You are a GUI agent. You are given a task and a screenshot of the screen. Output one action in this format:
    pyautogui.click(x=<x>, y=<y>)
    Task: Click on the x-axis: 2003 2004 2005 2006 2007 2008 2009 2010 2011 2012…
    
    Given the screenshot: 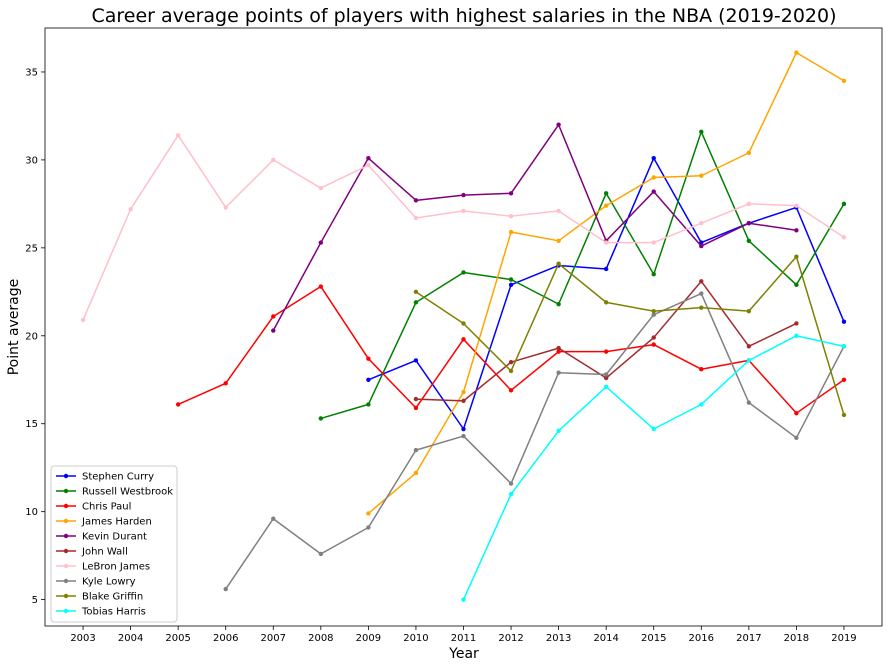 What is the action you would take?
    pyautogui.click(x=463, y=635)
    